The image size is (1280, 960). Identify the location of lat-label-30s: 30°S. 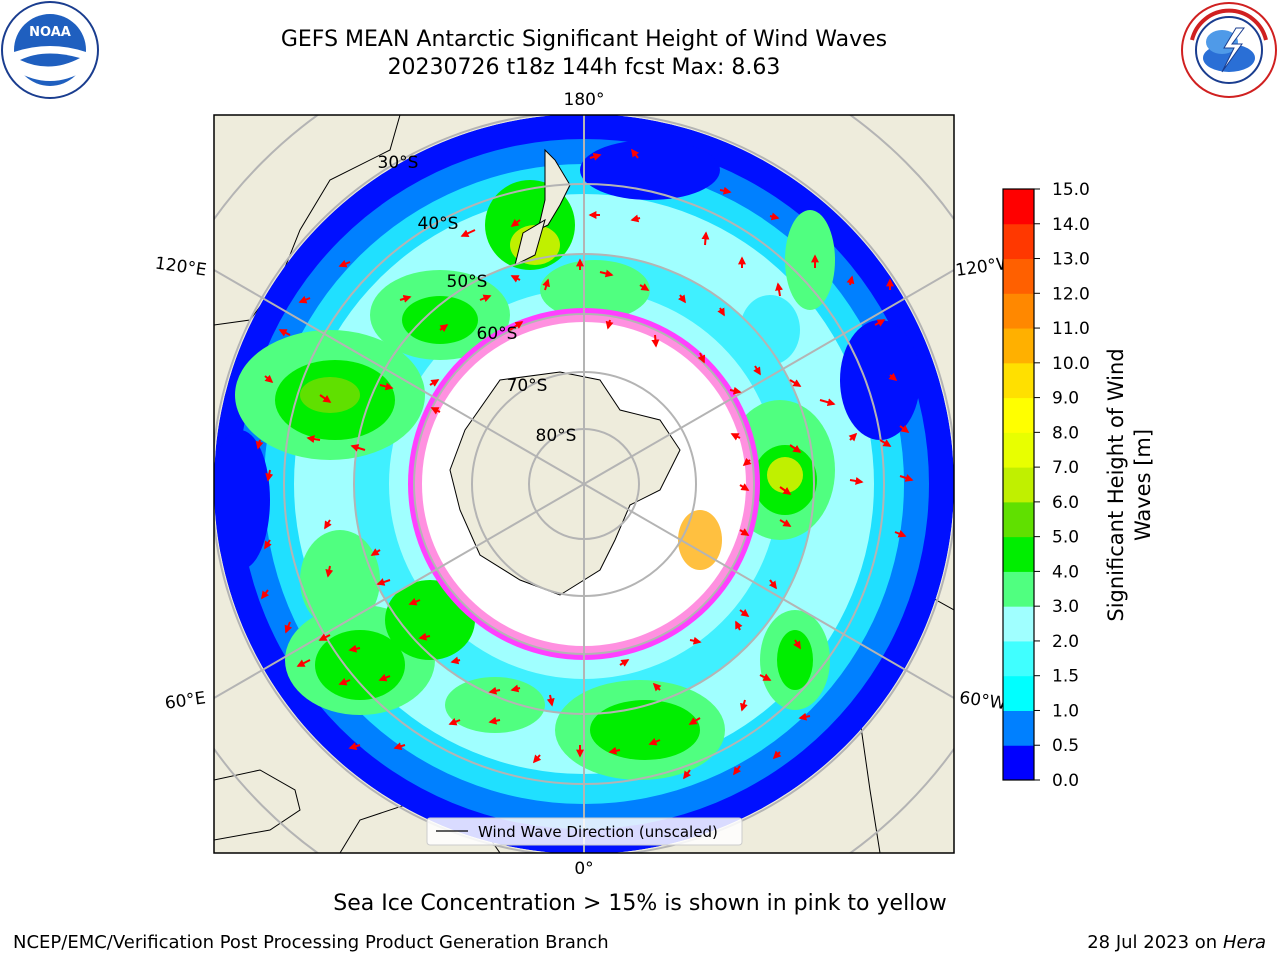
(398, 163).